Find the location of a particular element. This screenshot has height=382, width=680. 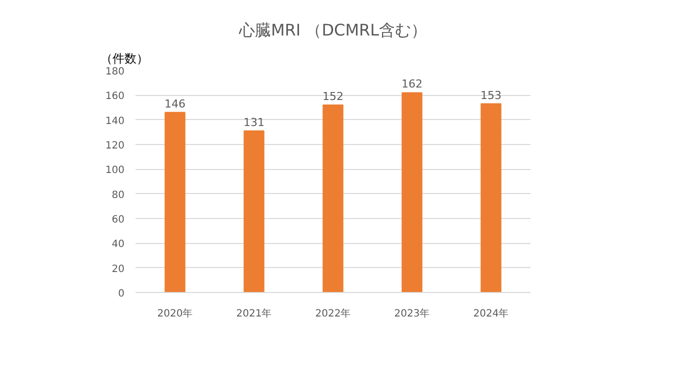

data-label: 152 is located at coordinates (333, 97).